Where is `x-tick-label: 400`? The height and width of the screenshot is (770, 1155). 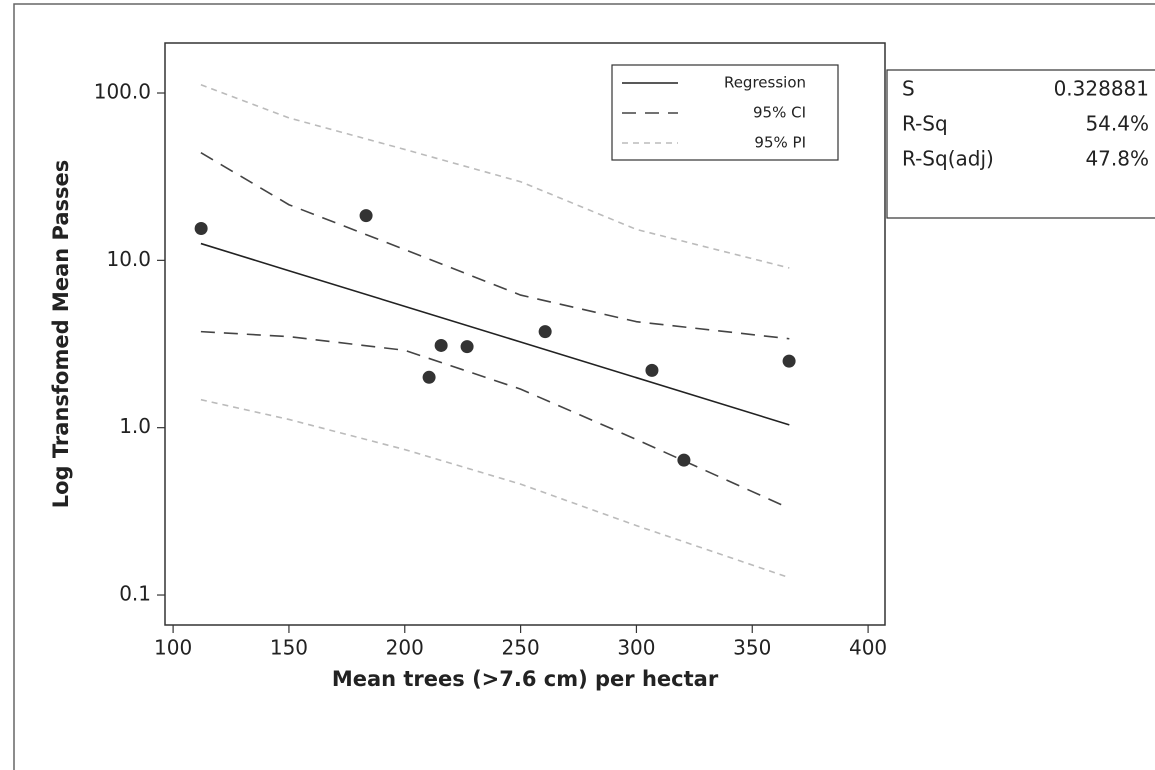 x-tick-label: 400 is located at coordinates (868, 648).